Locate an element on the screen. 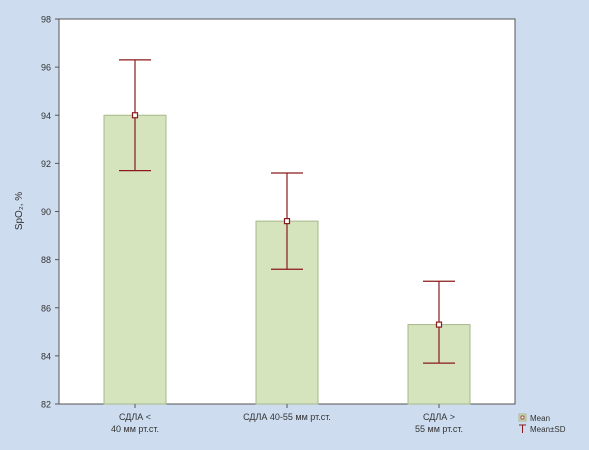 This screenshot has height=450, width=589. y-tick-label-98: 98 is located at coordinates (46, 20).